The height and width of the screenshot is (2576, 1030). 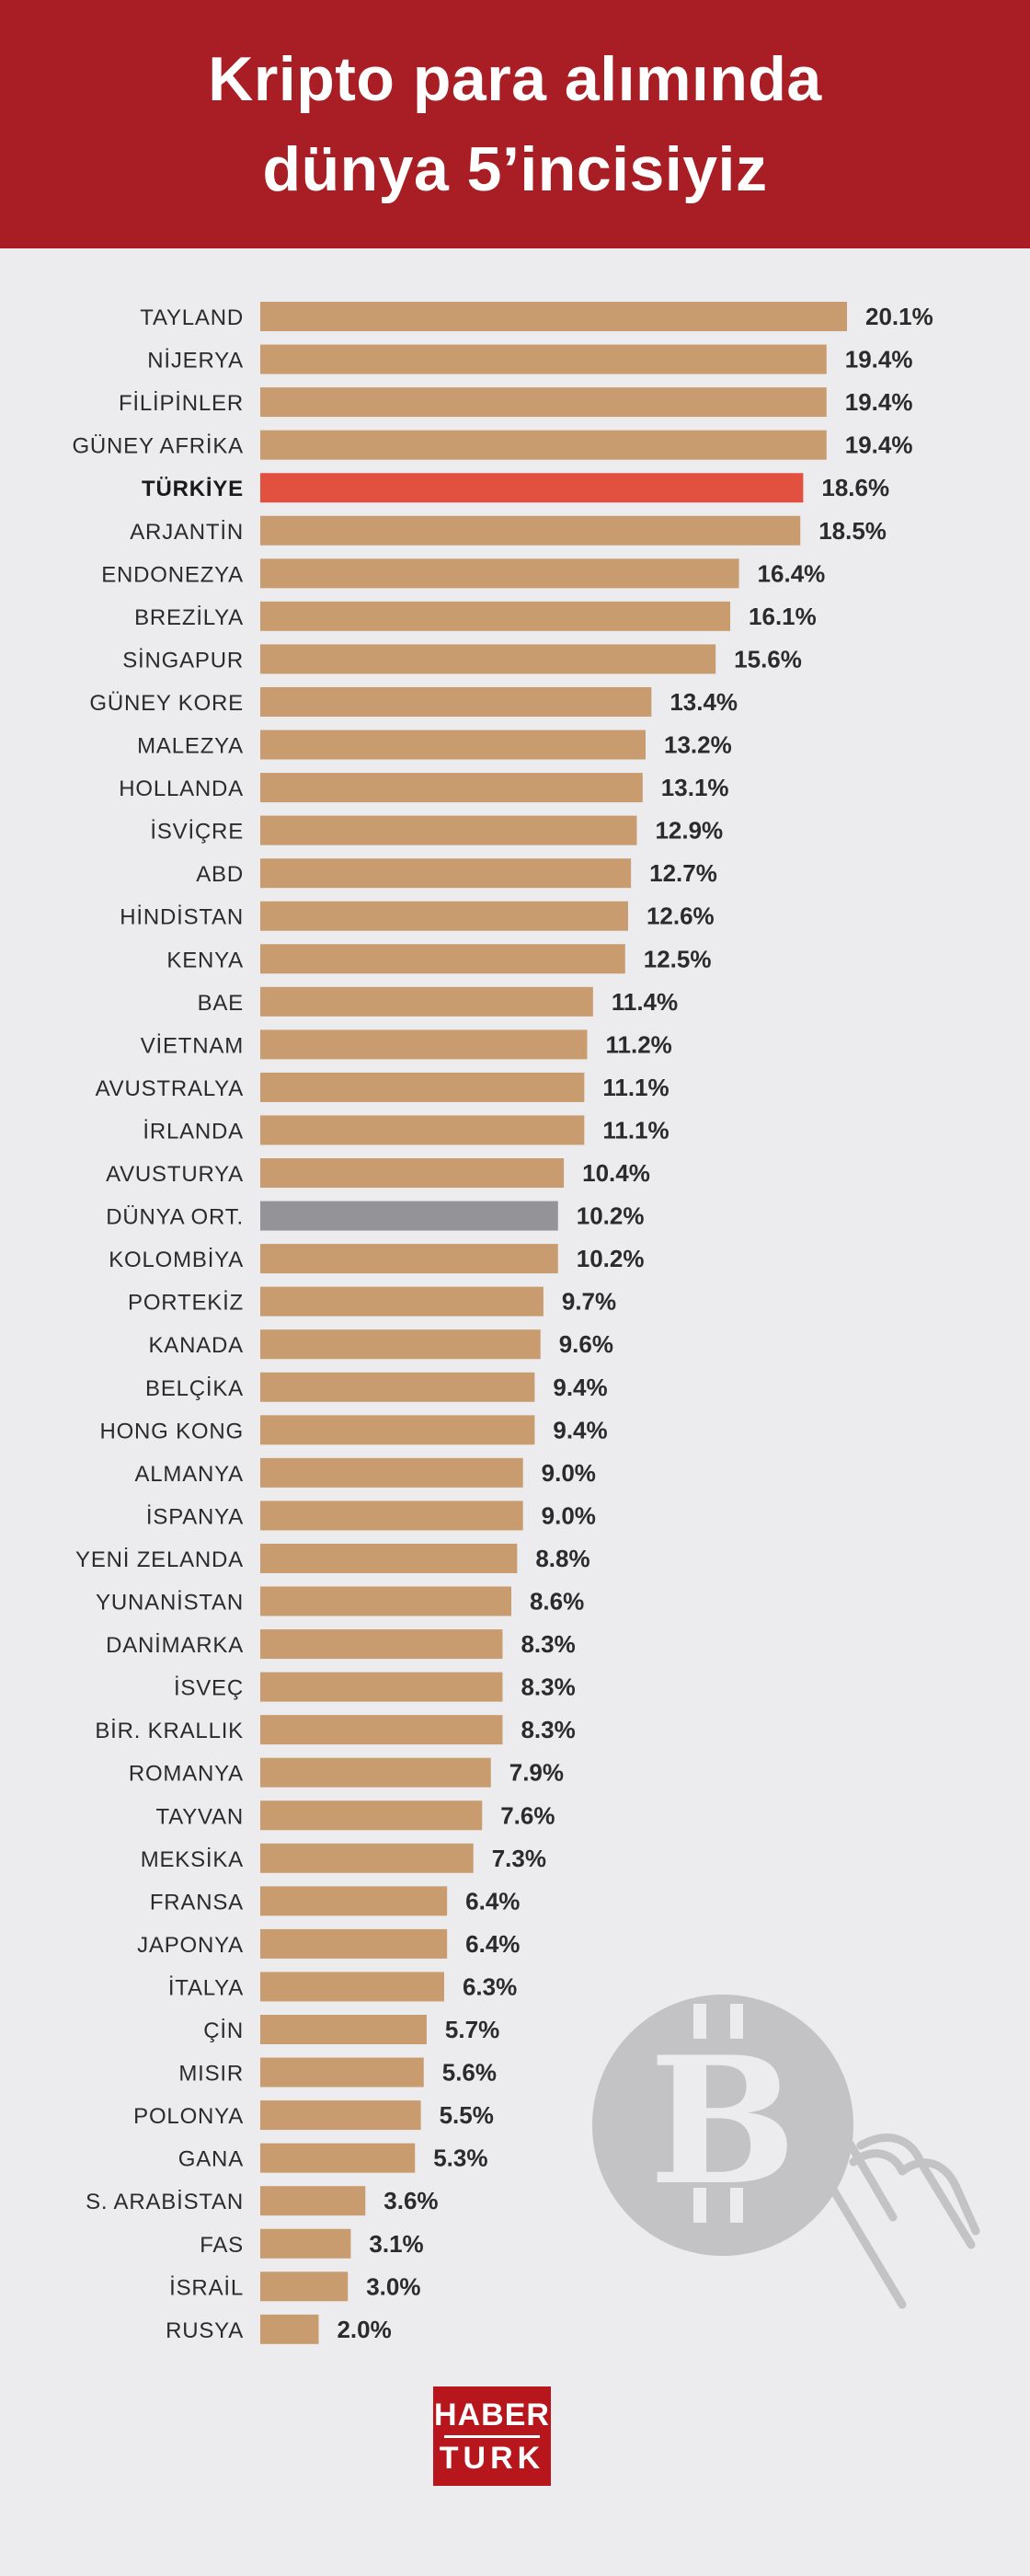 I want to click on category-label: İTALYA, so click(x=206, y=1987).